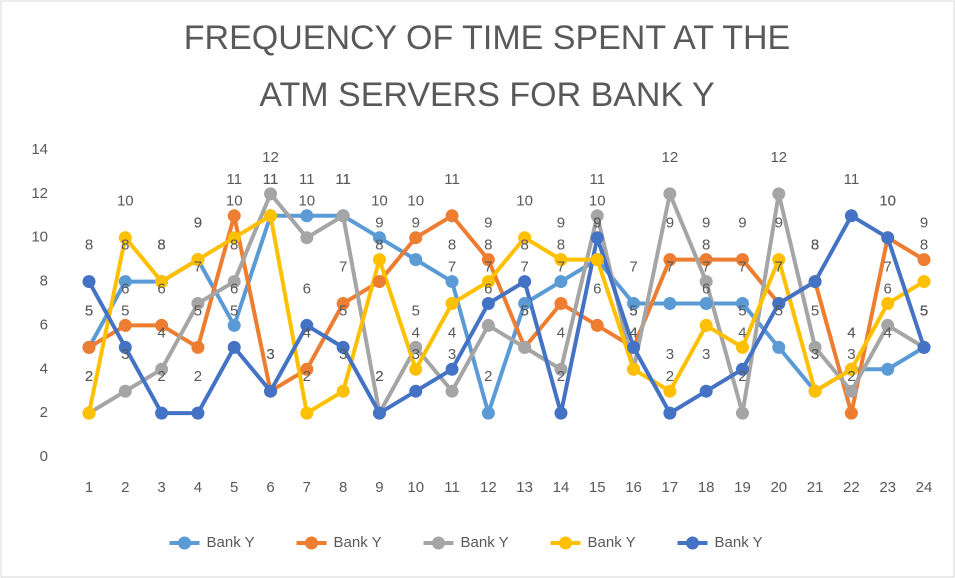  Describe the element at coordinates (452, 487) in the screenshot. I see `x-tick-label: 11` at that location.